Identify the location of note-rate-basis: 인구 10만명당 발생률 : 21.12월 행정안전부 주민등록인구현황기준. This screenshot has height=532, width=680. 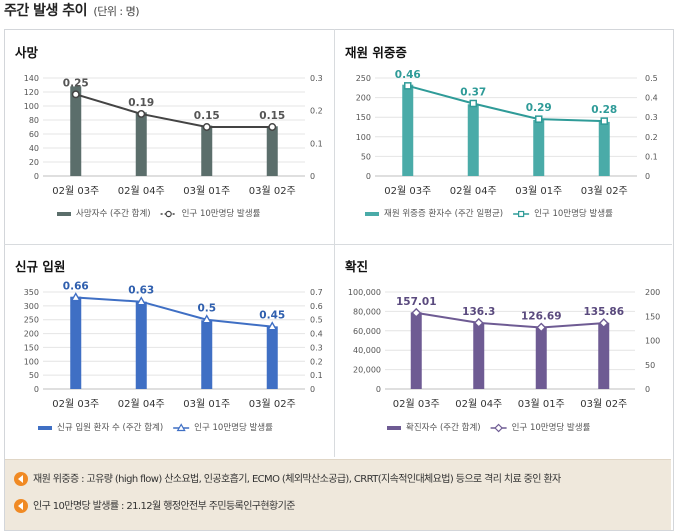
(154, 505).